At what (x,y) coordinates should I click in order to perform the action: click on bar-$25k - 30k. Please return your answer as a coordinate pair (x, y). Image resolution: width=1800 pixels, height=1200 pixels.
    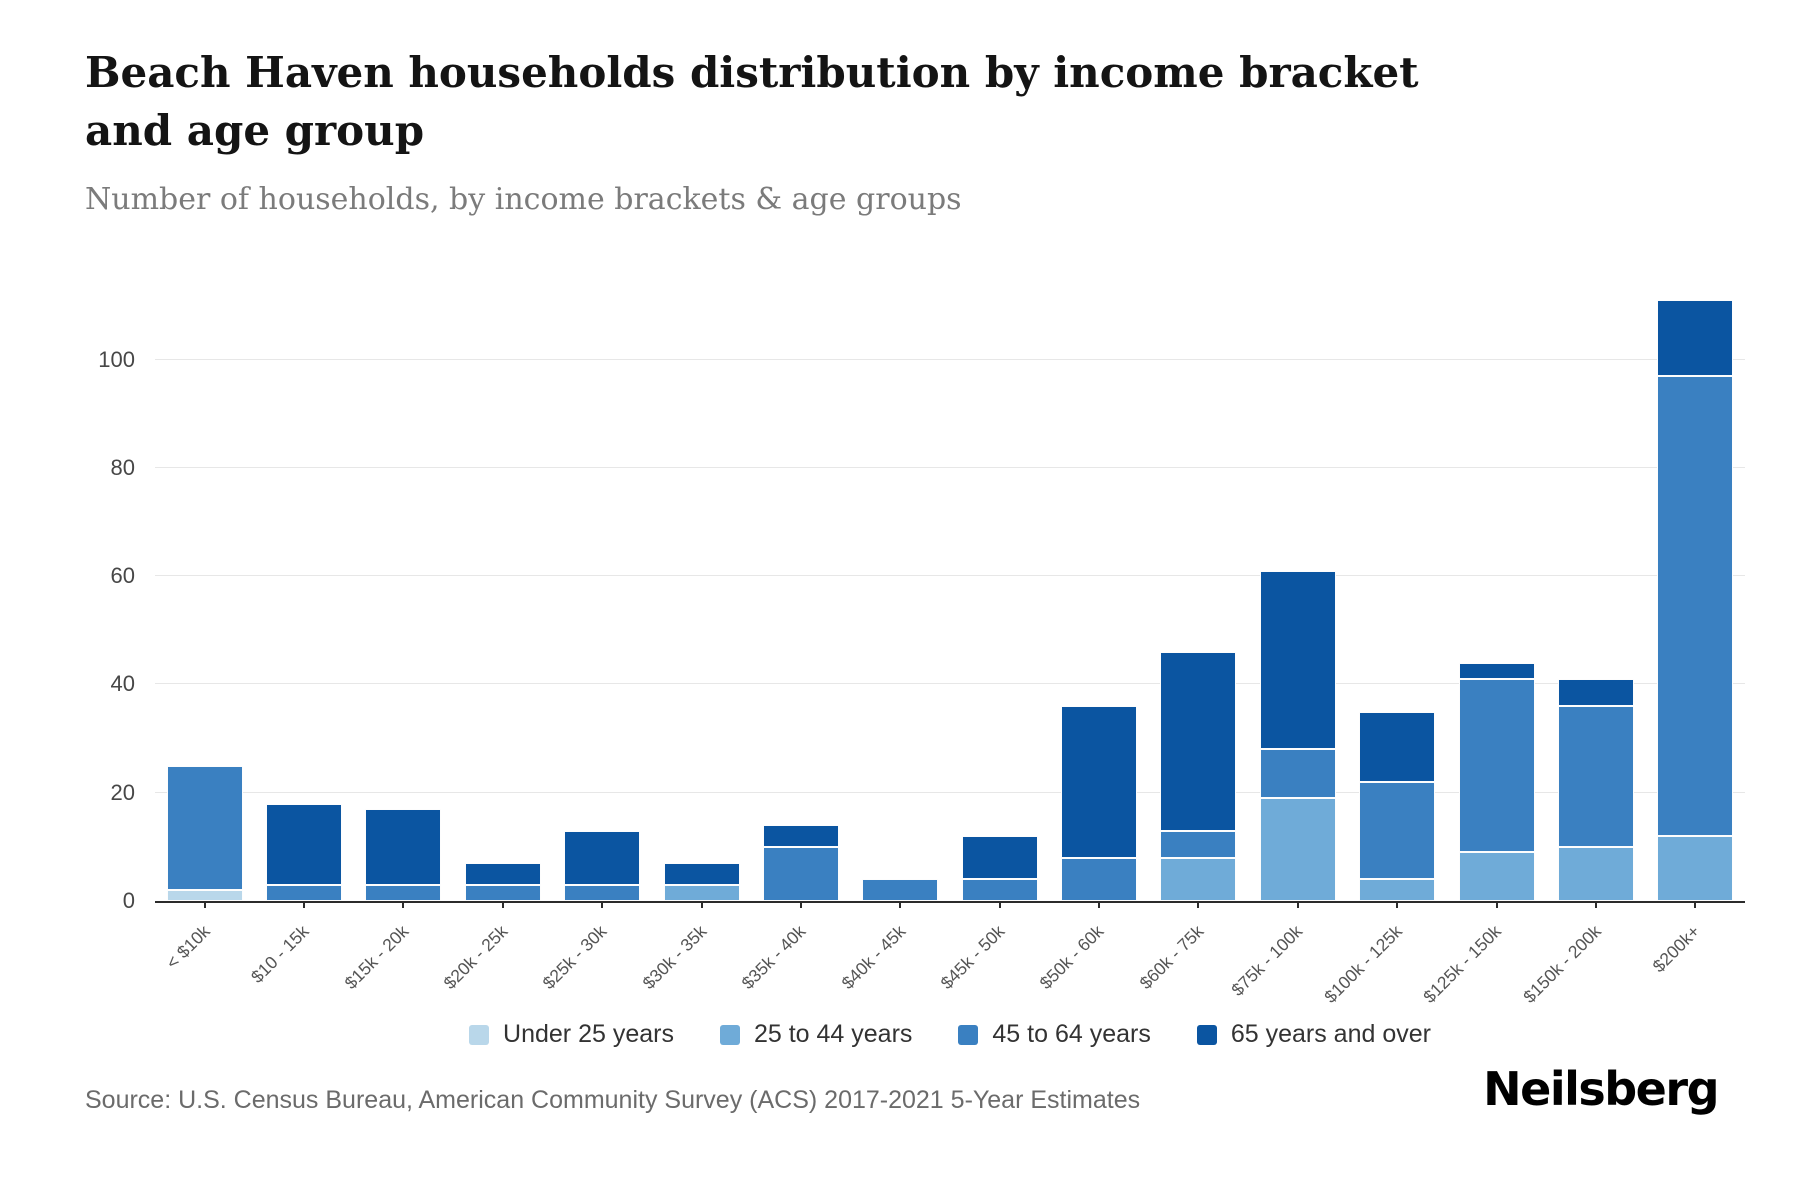
    Looking at the image, I should click on (602, 865).